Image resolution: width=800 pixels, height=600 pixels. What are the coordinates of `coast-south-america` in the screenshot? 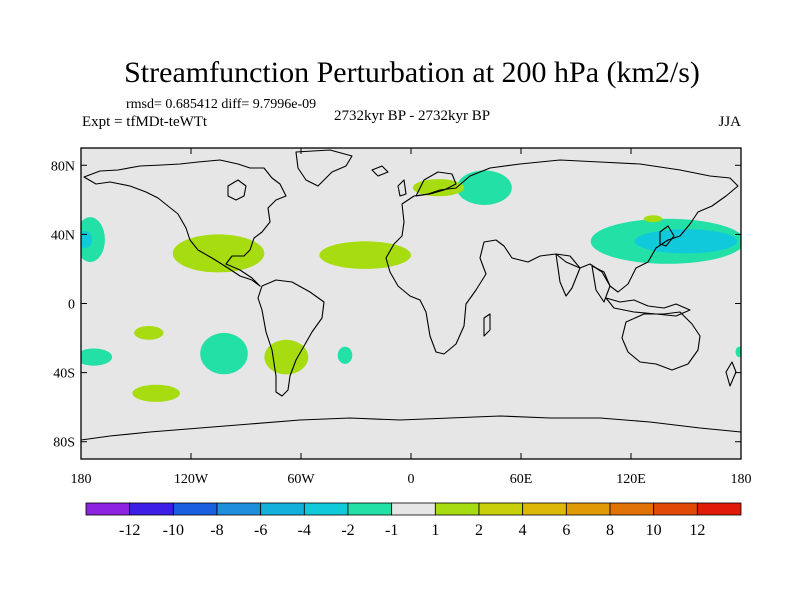 It's located at (291, 338).